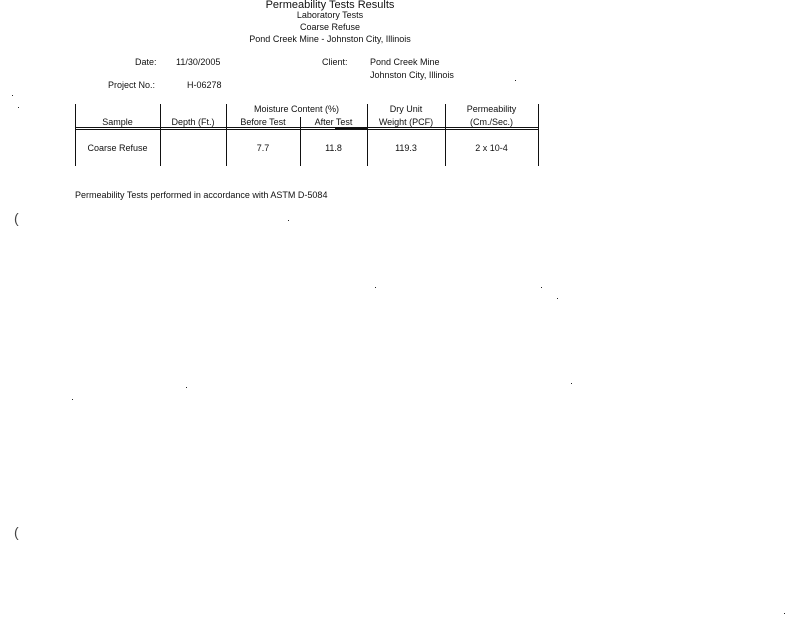  What do you see at coordinates (330, 15) in the screenshot?
I see `subtitle-laboratory: Laboratory Tests` at bounding box center [330, 15].